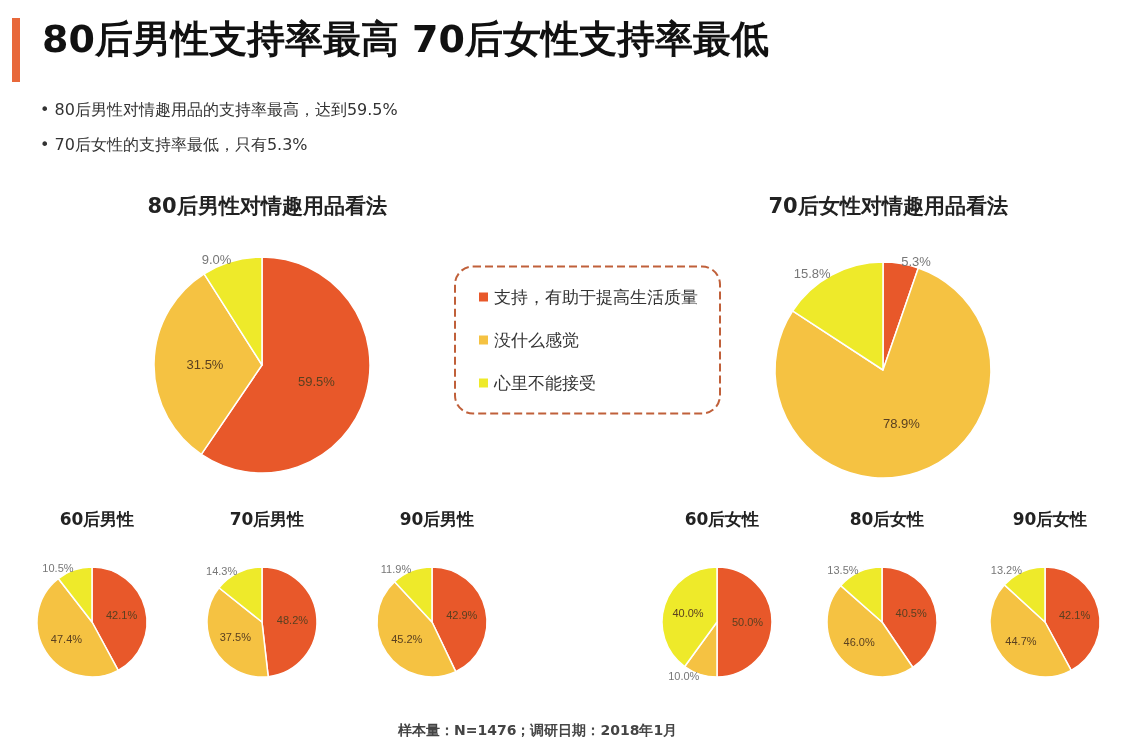 This screenshot has height=749, width=1122. What do you see at coordinates (292, 620) in the screenshot?
I see `data-label: 48.2%` at bounding box center [292, 620].